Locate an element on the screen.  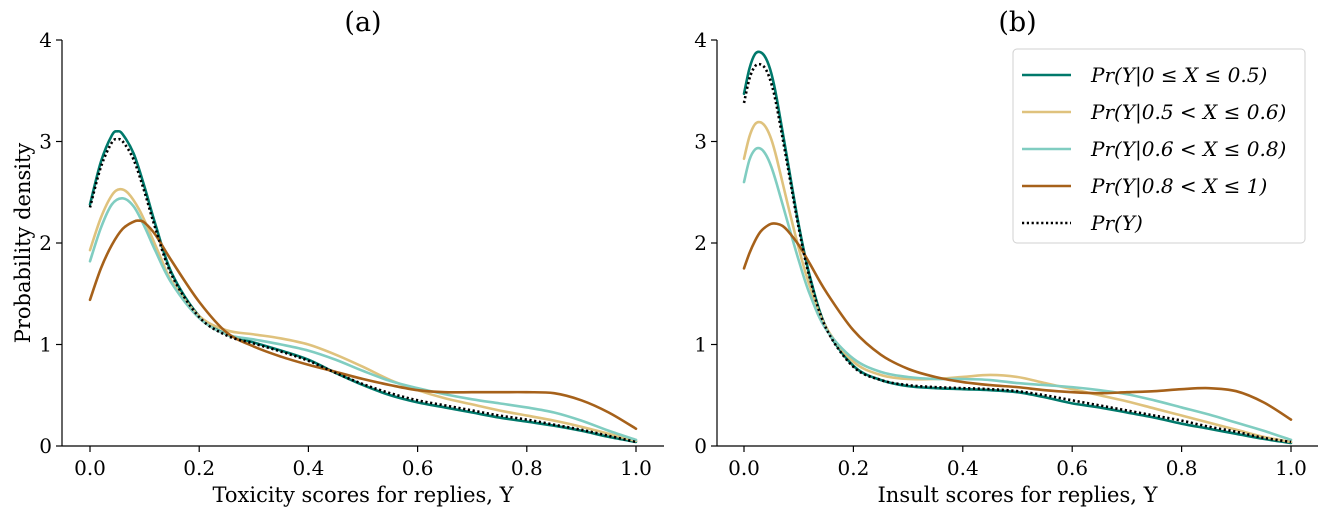
legend-label-1: Pr(Y|0 ≤ X ≤ 0.5) is located at coordinates (1178, 75).